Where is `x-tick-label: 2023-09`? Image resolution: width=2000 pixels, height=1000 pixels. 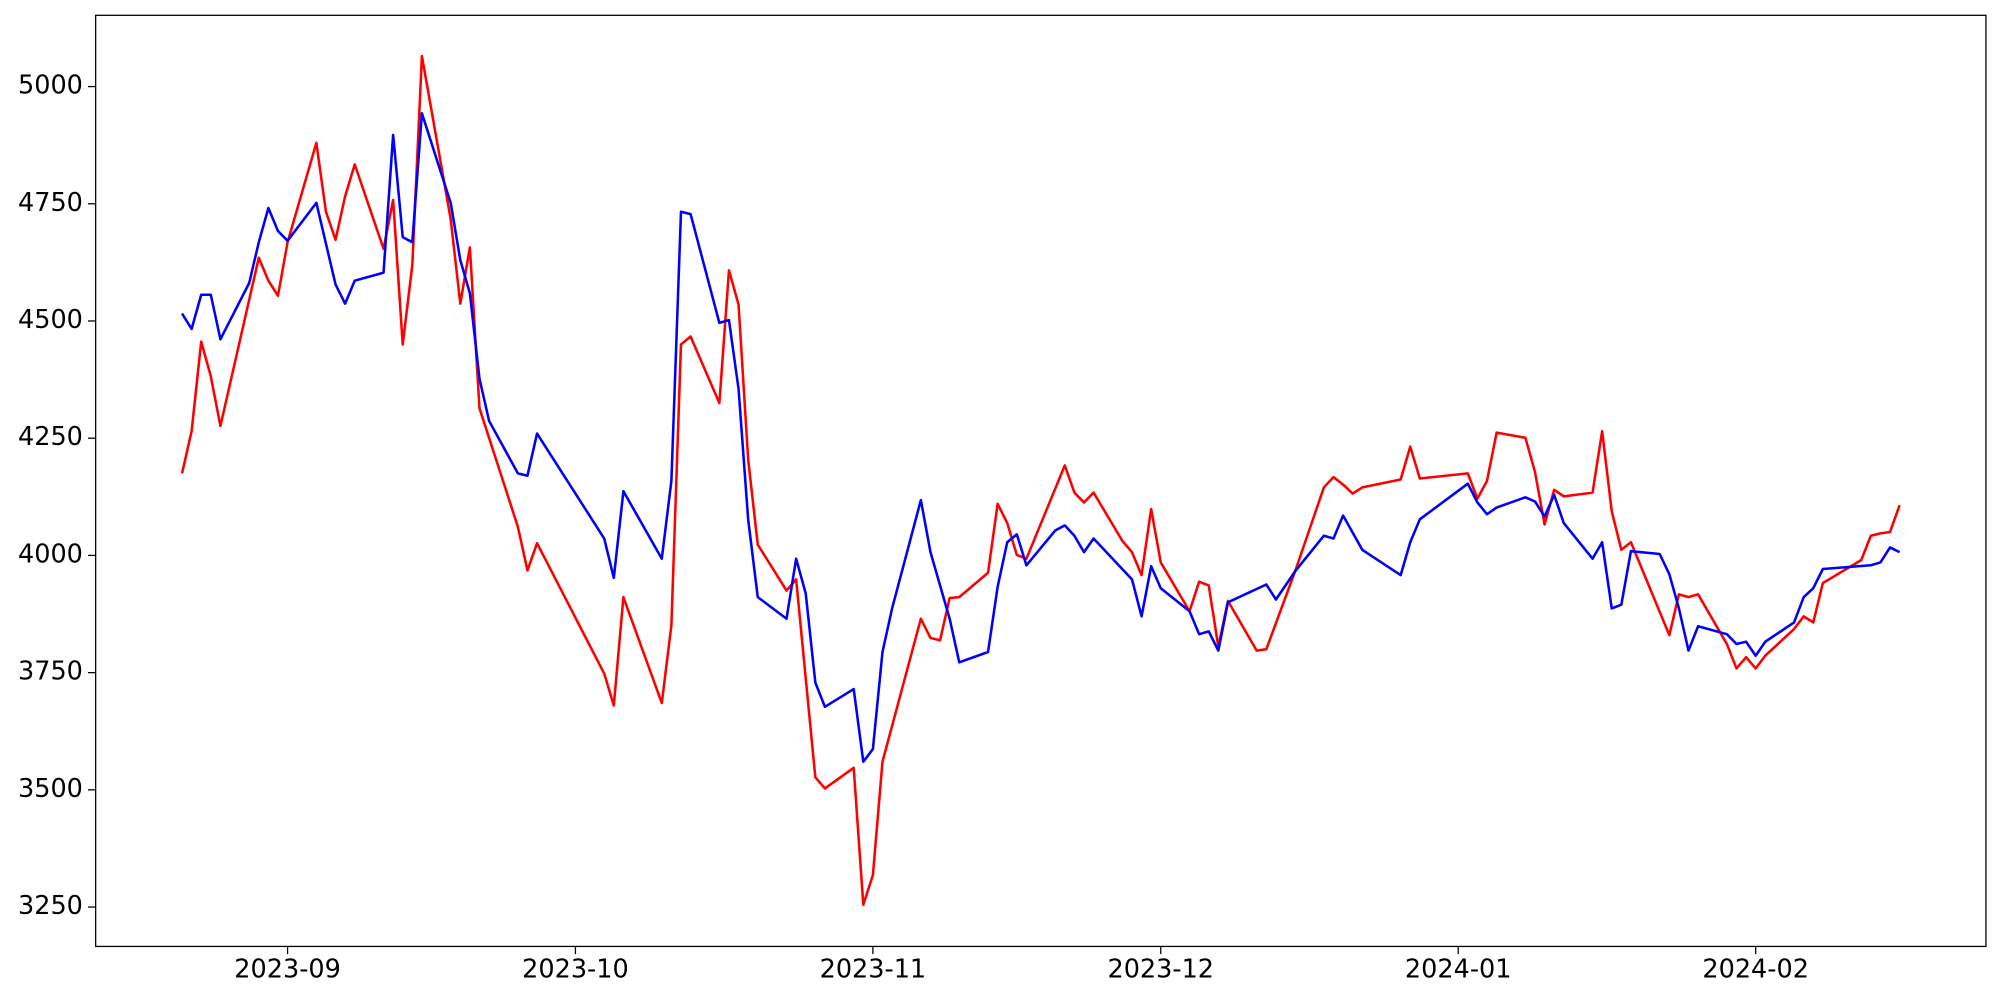 x-tick-label: 2023-09 is located at coordinates (287, 970).